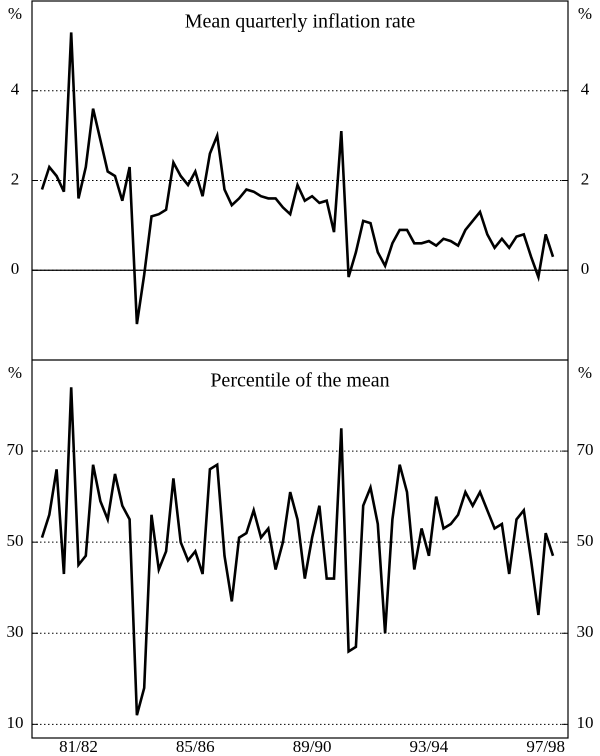 The image size is (600, 756). What do you see at coordinates (299, 381) in the screenshot?
I see `chart-title: Percentile of the mean` at bounding box center [299, 381].